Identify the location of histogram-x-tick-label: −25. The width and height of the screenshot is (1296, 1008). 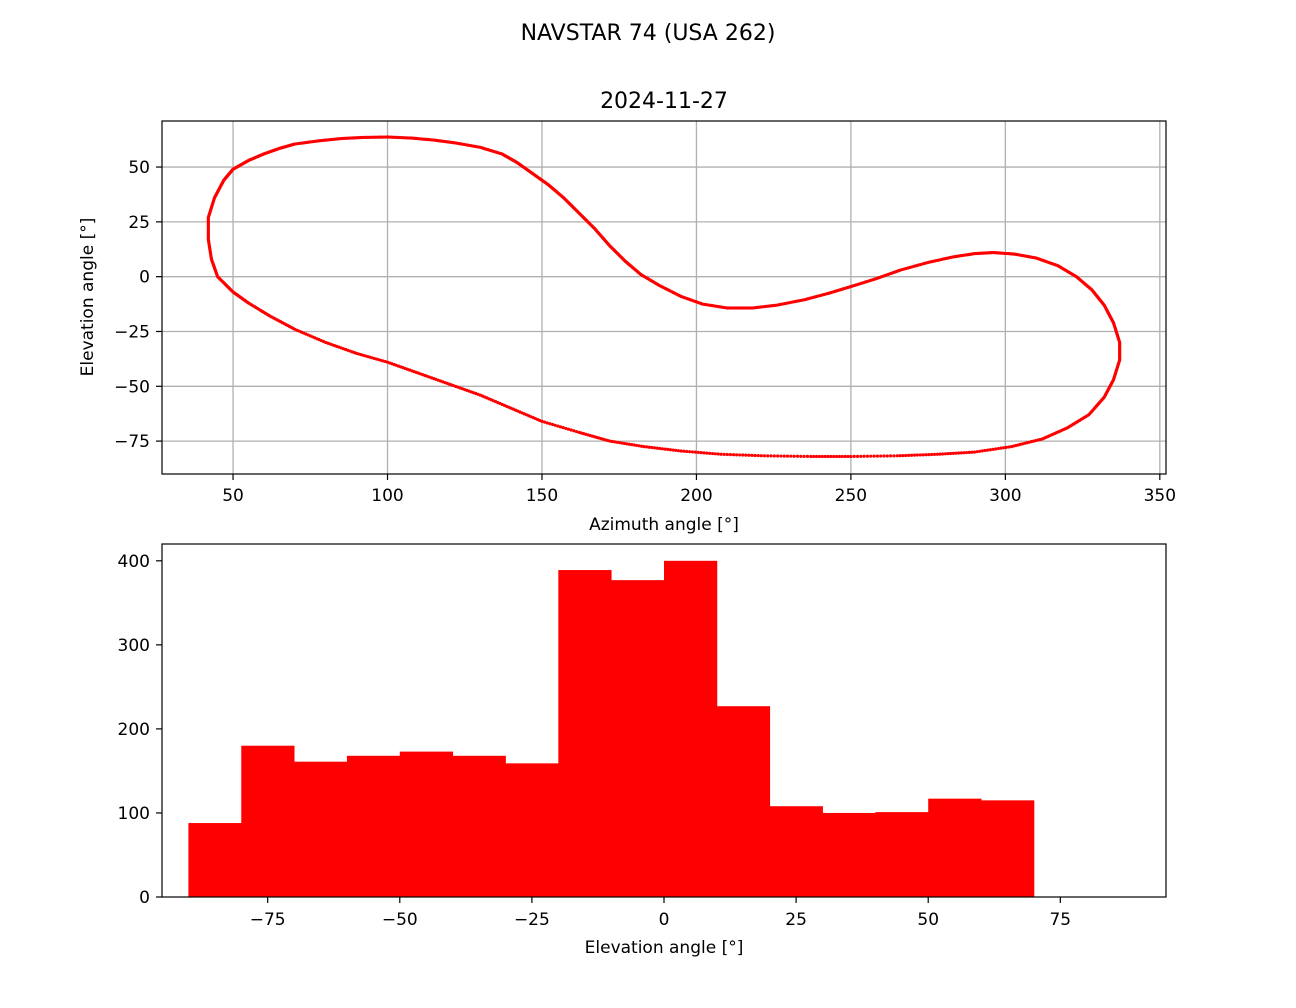
(532, 920).